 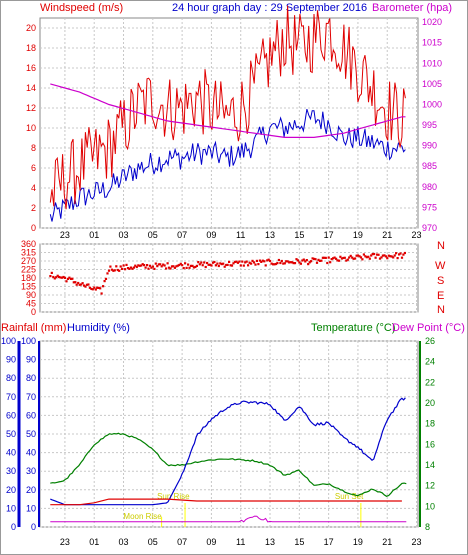 What do you see at coordinates (11, 434) in the screenshot?
I see `rainfall-y-tick: 50` at bounding box center [11, 434].